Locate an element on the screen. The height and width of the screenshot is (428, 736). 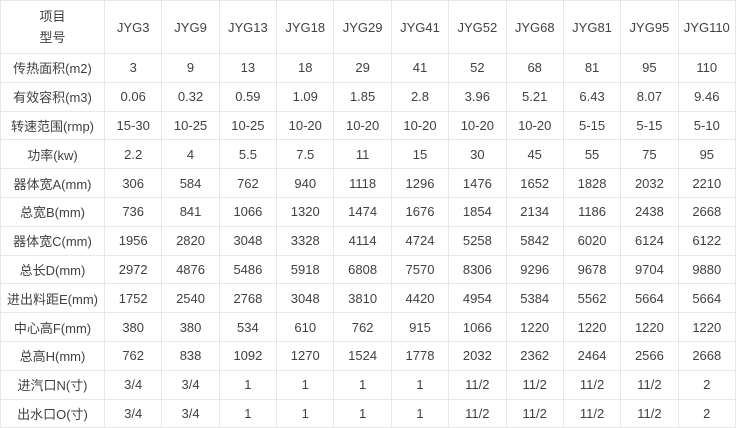
cell-value: 2768 is located at coordinates (248, 298).